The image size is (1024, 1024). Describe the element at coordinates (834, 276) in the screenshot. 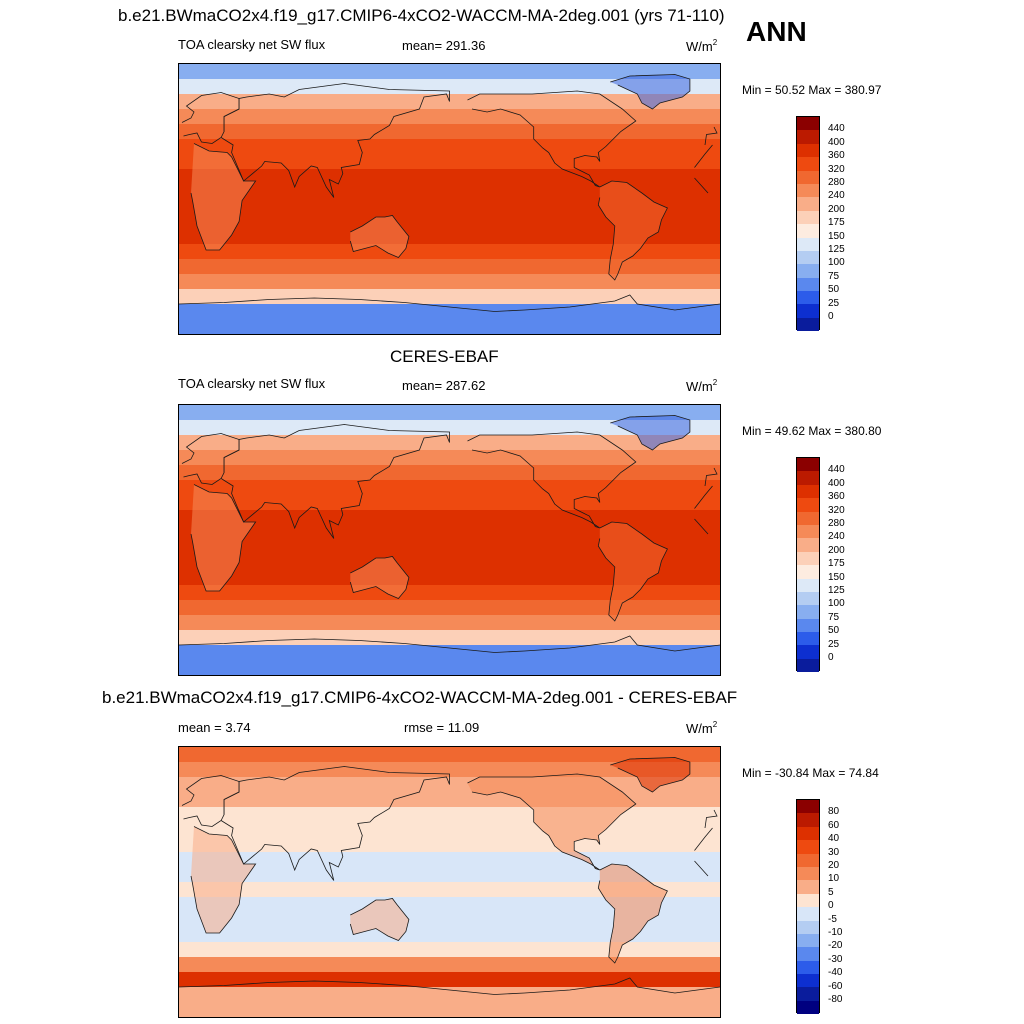

I see `panel-1-colorbar-label: 75` at that location.